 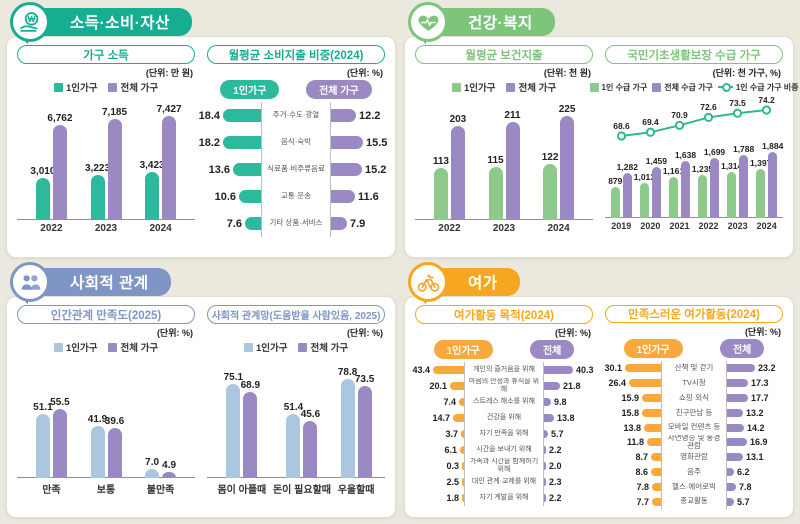 What do you see at coordinates (694, 428) in the screenshot?
I see `category-label: 모바일 컨텐츠 등` at bounding box center [694, 428].